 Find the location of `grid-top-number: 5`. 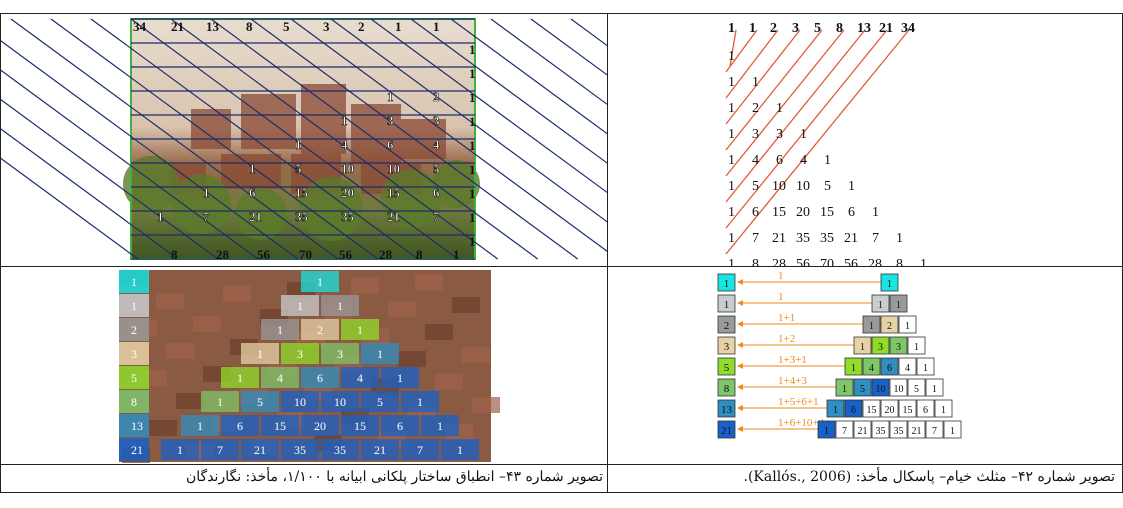

grid-top-number: 5 is located at coordinates (286, 26).